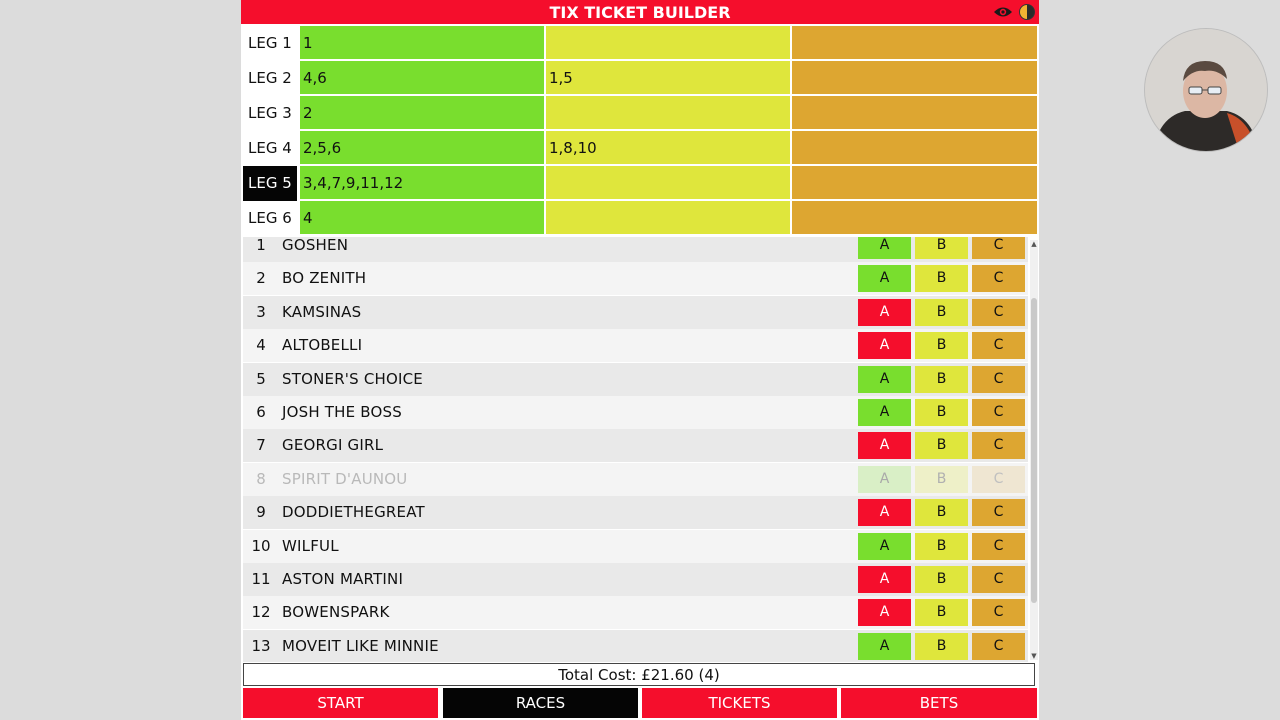  Describe the element at coordinates (635, 546) in the screenshot. I see `runner-row: 10 WILFUL A B C` at that location.